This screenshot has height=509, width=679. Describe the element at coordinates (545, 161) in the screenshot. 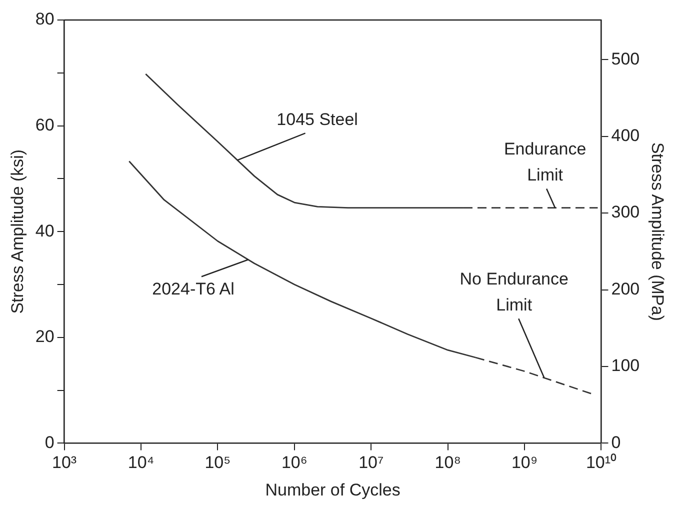

I see `annotation: Endurance Limit` at that location.